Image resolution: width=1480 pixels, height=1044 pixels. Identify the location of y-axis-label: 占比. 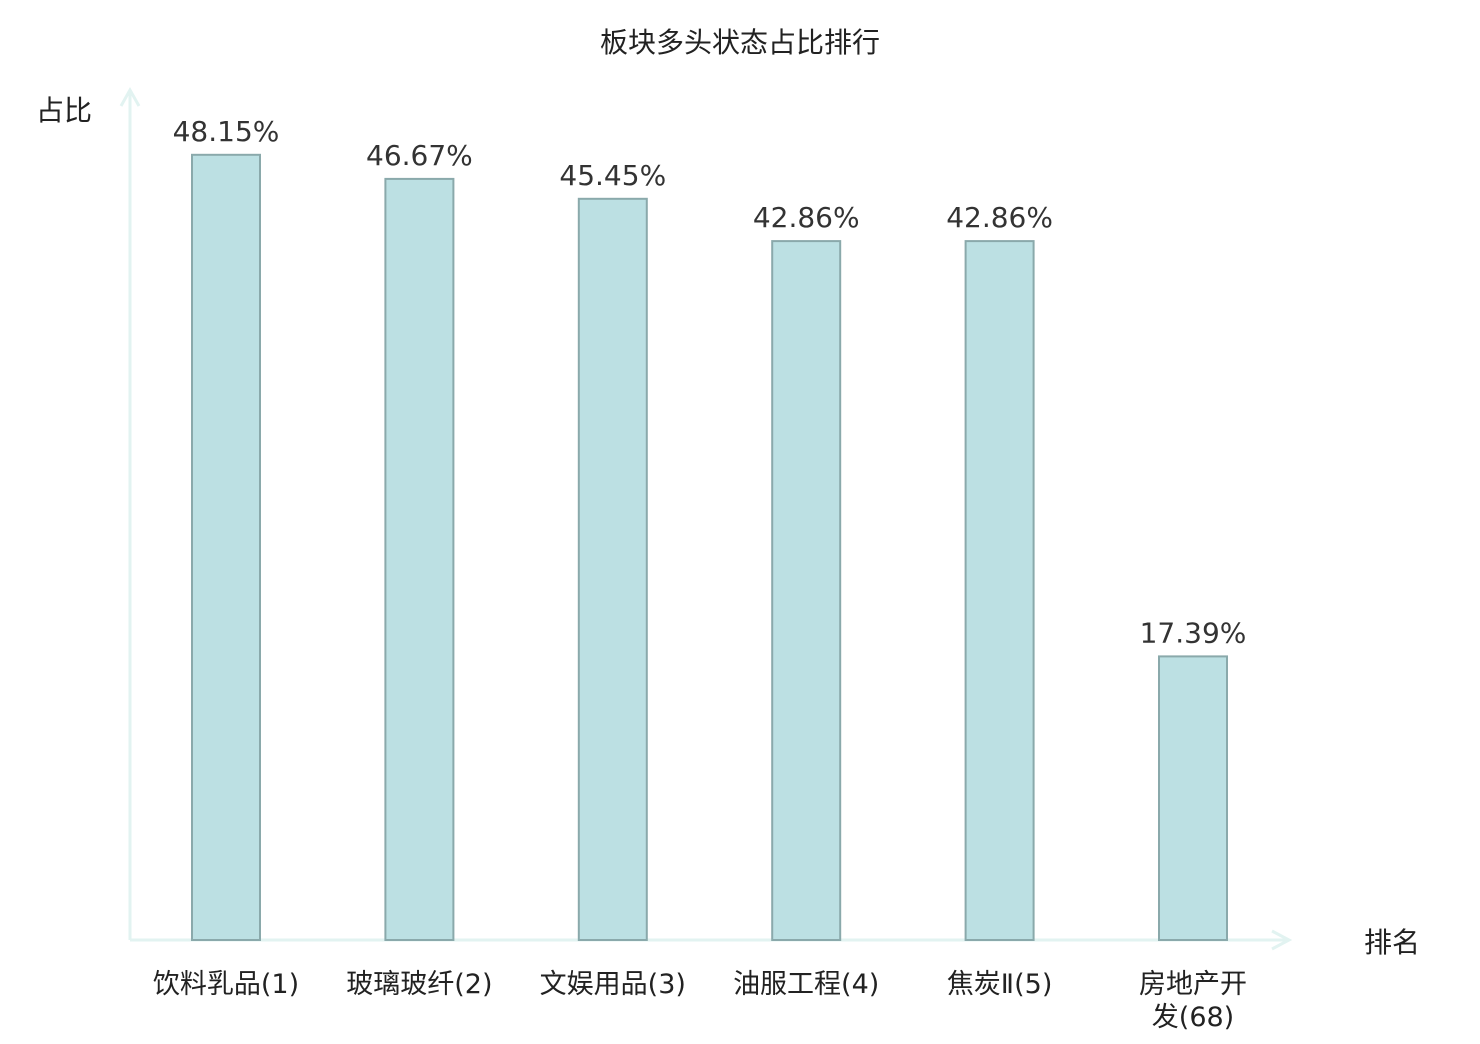
(64, 110).